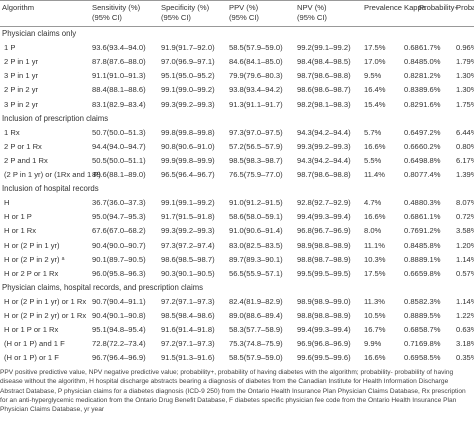 The height and width of the screenshot is (424, 474). What do you see at coordinates (256, 132) in the screenshot?
I see `cell: 97.3(97.0–97.5)` at bounding box center [256, 132].